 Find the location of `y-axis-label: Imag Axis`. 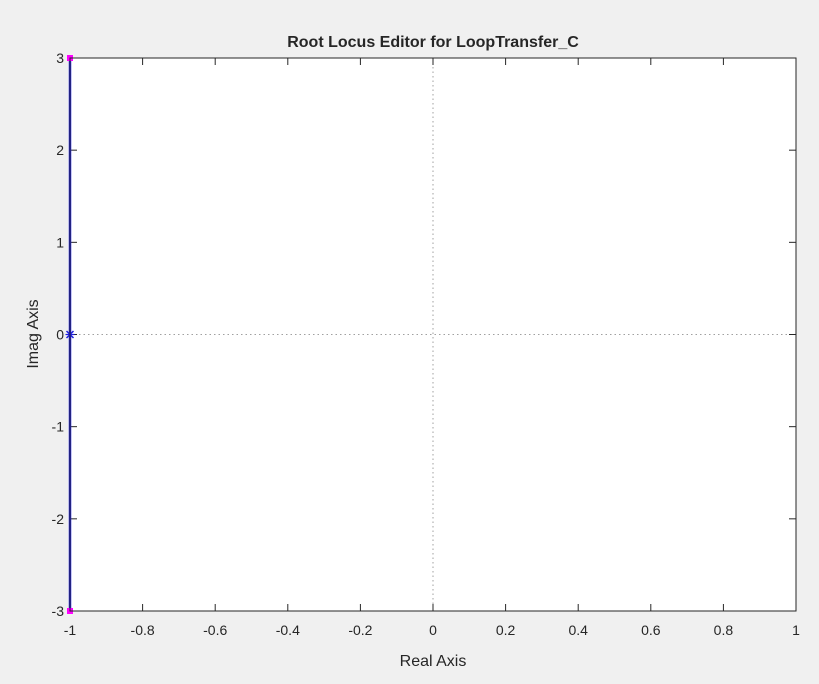

y-axis-label: Imag Axis is located at coordinates (33, 333).